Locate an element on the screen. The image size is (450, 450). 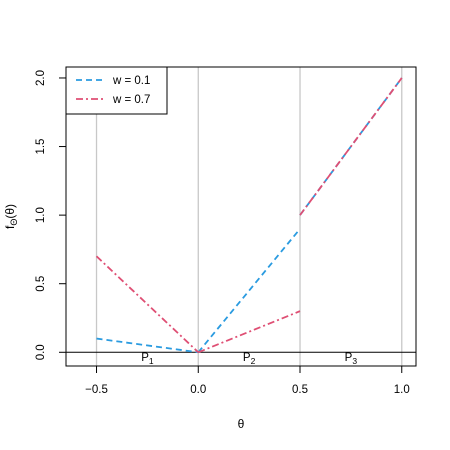
region-labels: P1 P2 P3 is located at coordinates (249, 359).